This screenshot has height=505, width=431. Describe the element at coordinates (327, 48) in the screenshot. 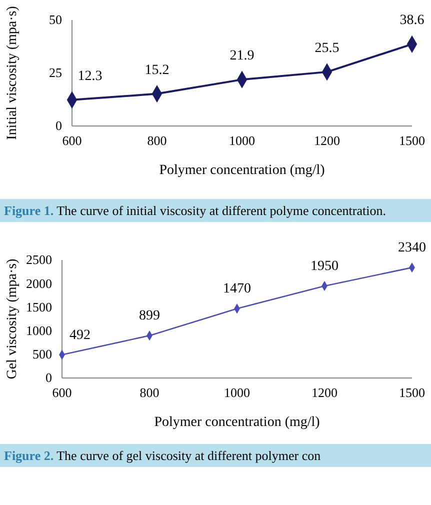

I see `data-label: 25.5` at that location.